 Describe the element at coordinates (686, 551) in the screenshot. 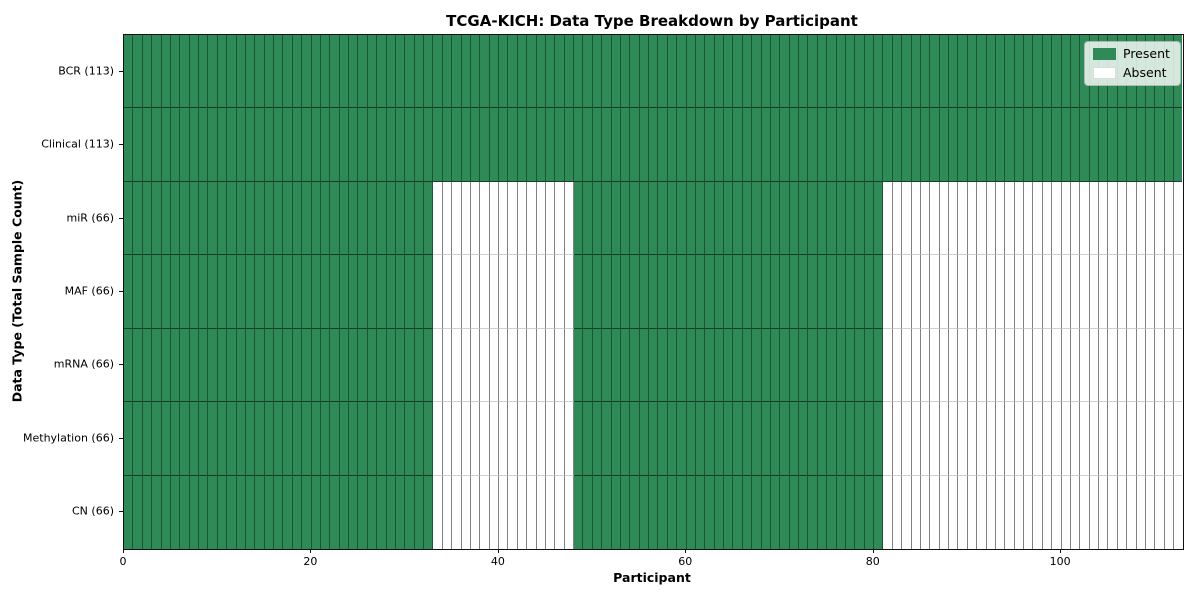

I see `x-tick-mark` at that location.